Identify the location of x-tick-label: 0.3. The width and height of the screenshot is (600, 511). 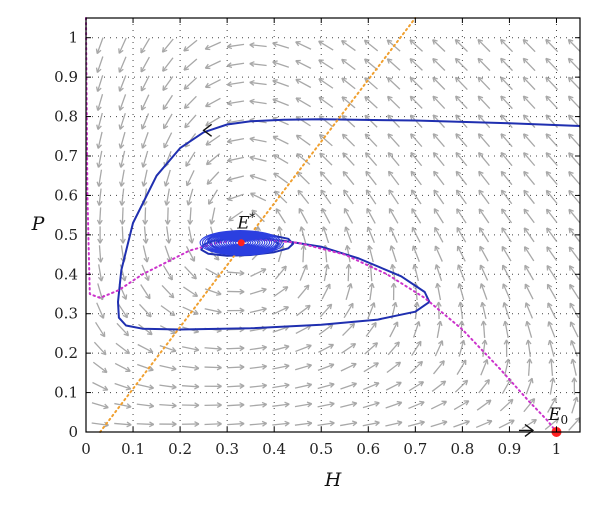
(227, 449).